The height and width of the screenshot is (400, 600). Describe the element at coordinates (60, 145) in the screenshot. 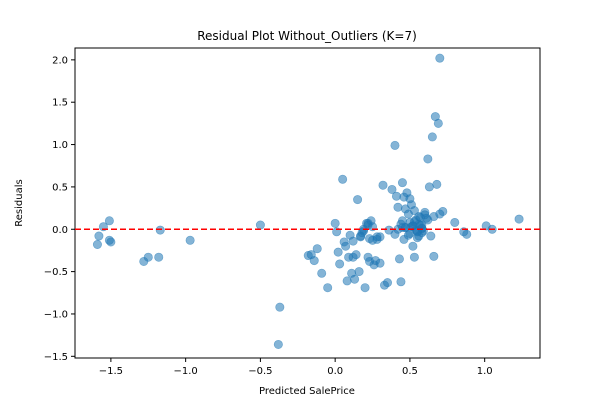

I see `y-tick-label: 1.0` at that location.